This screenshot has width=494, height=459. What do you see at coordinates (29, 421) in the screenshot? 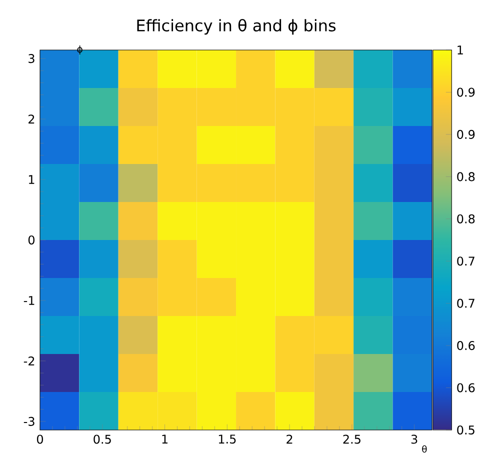
I see `y-tick-label: -3` at bounding box center [29, 421].